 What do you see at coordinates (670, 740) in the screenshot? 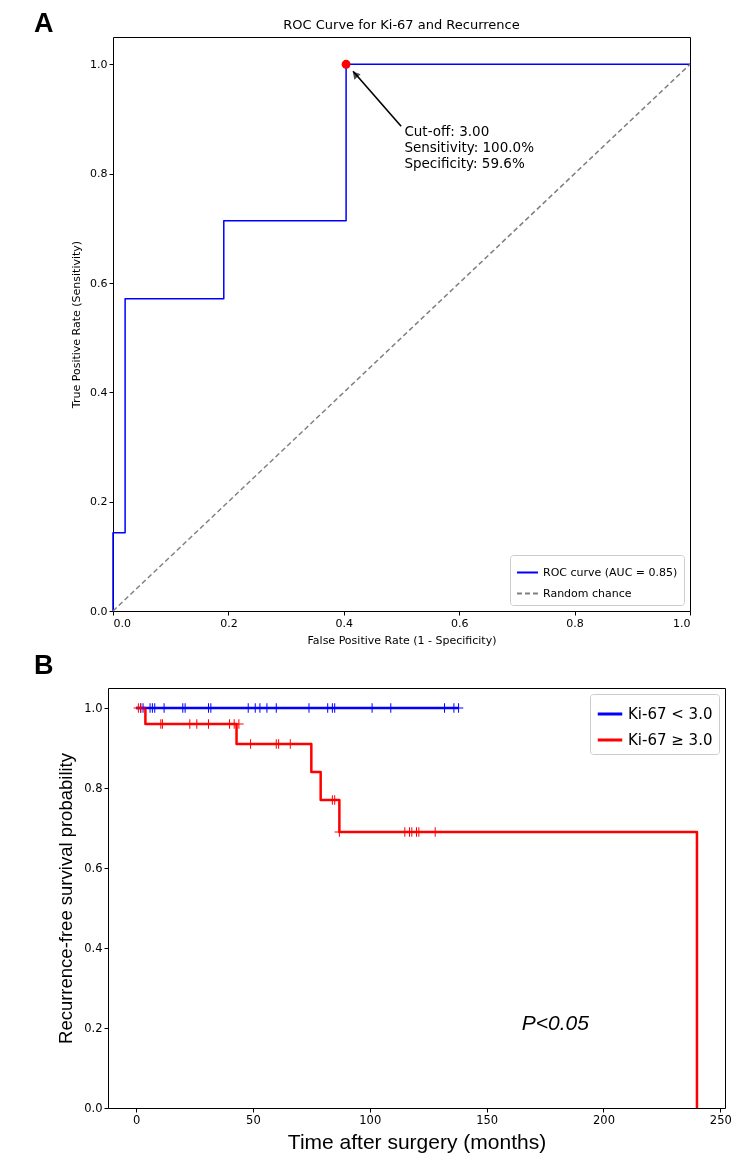
I see `legend-label: Ki-67 ≥ 3.0` at bounding box center [670, 740].